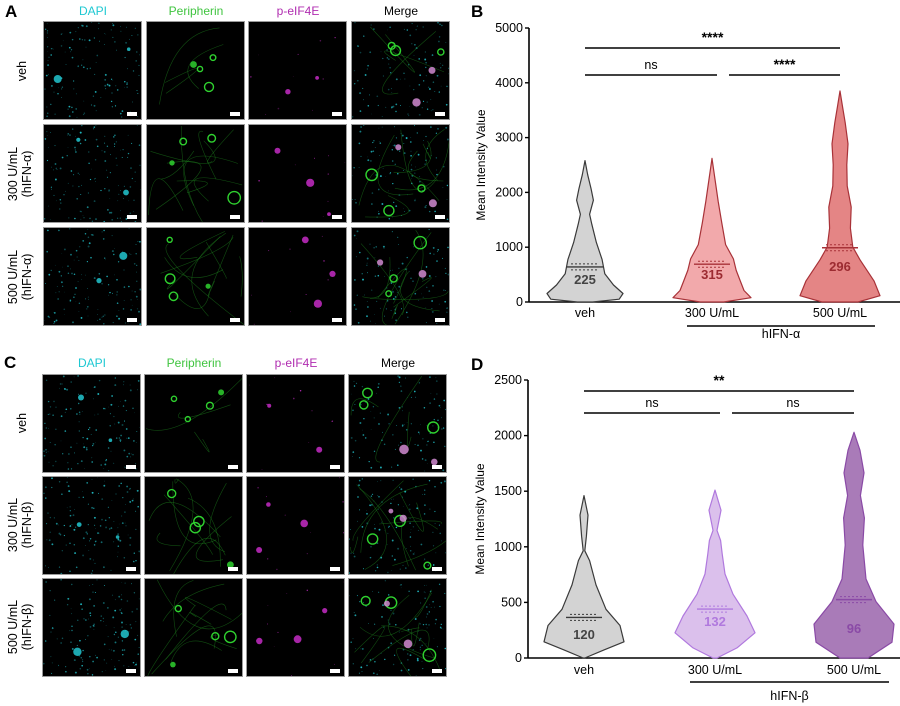 The height and width of the screenshot is (706, 900). I want to click on y-tick-label: 2500, so click(508, 380).